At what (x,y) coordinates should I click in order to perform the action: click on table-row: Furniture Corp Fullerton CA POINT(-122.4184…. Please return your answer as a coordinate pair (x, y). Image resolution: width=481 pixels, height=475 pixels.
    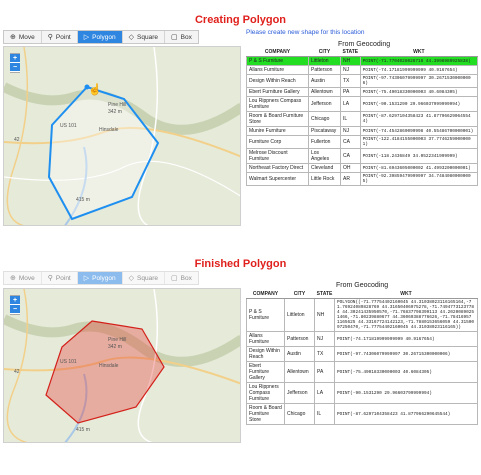
    Looking at the image, I should click on (362, 142).